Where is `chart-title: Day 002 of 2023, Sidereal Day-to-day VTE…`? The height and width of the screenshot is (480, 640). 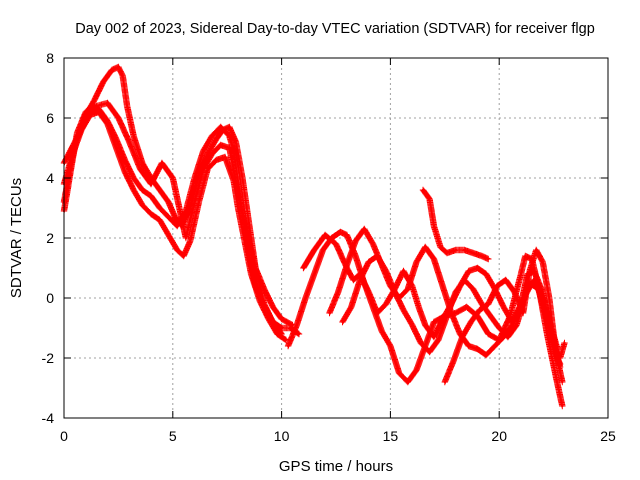
chart-title: Day 002 of 2023, Sidereal Day-to-day VTE… is located at coordinates (335, 29).